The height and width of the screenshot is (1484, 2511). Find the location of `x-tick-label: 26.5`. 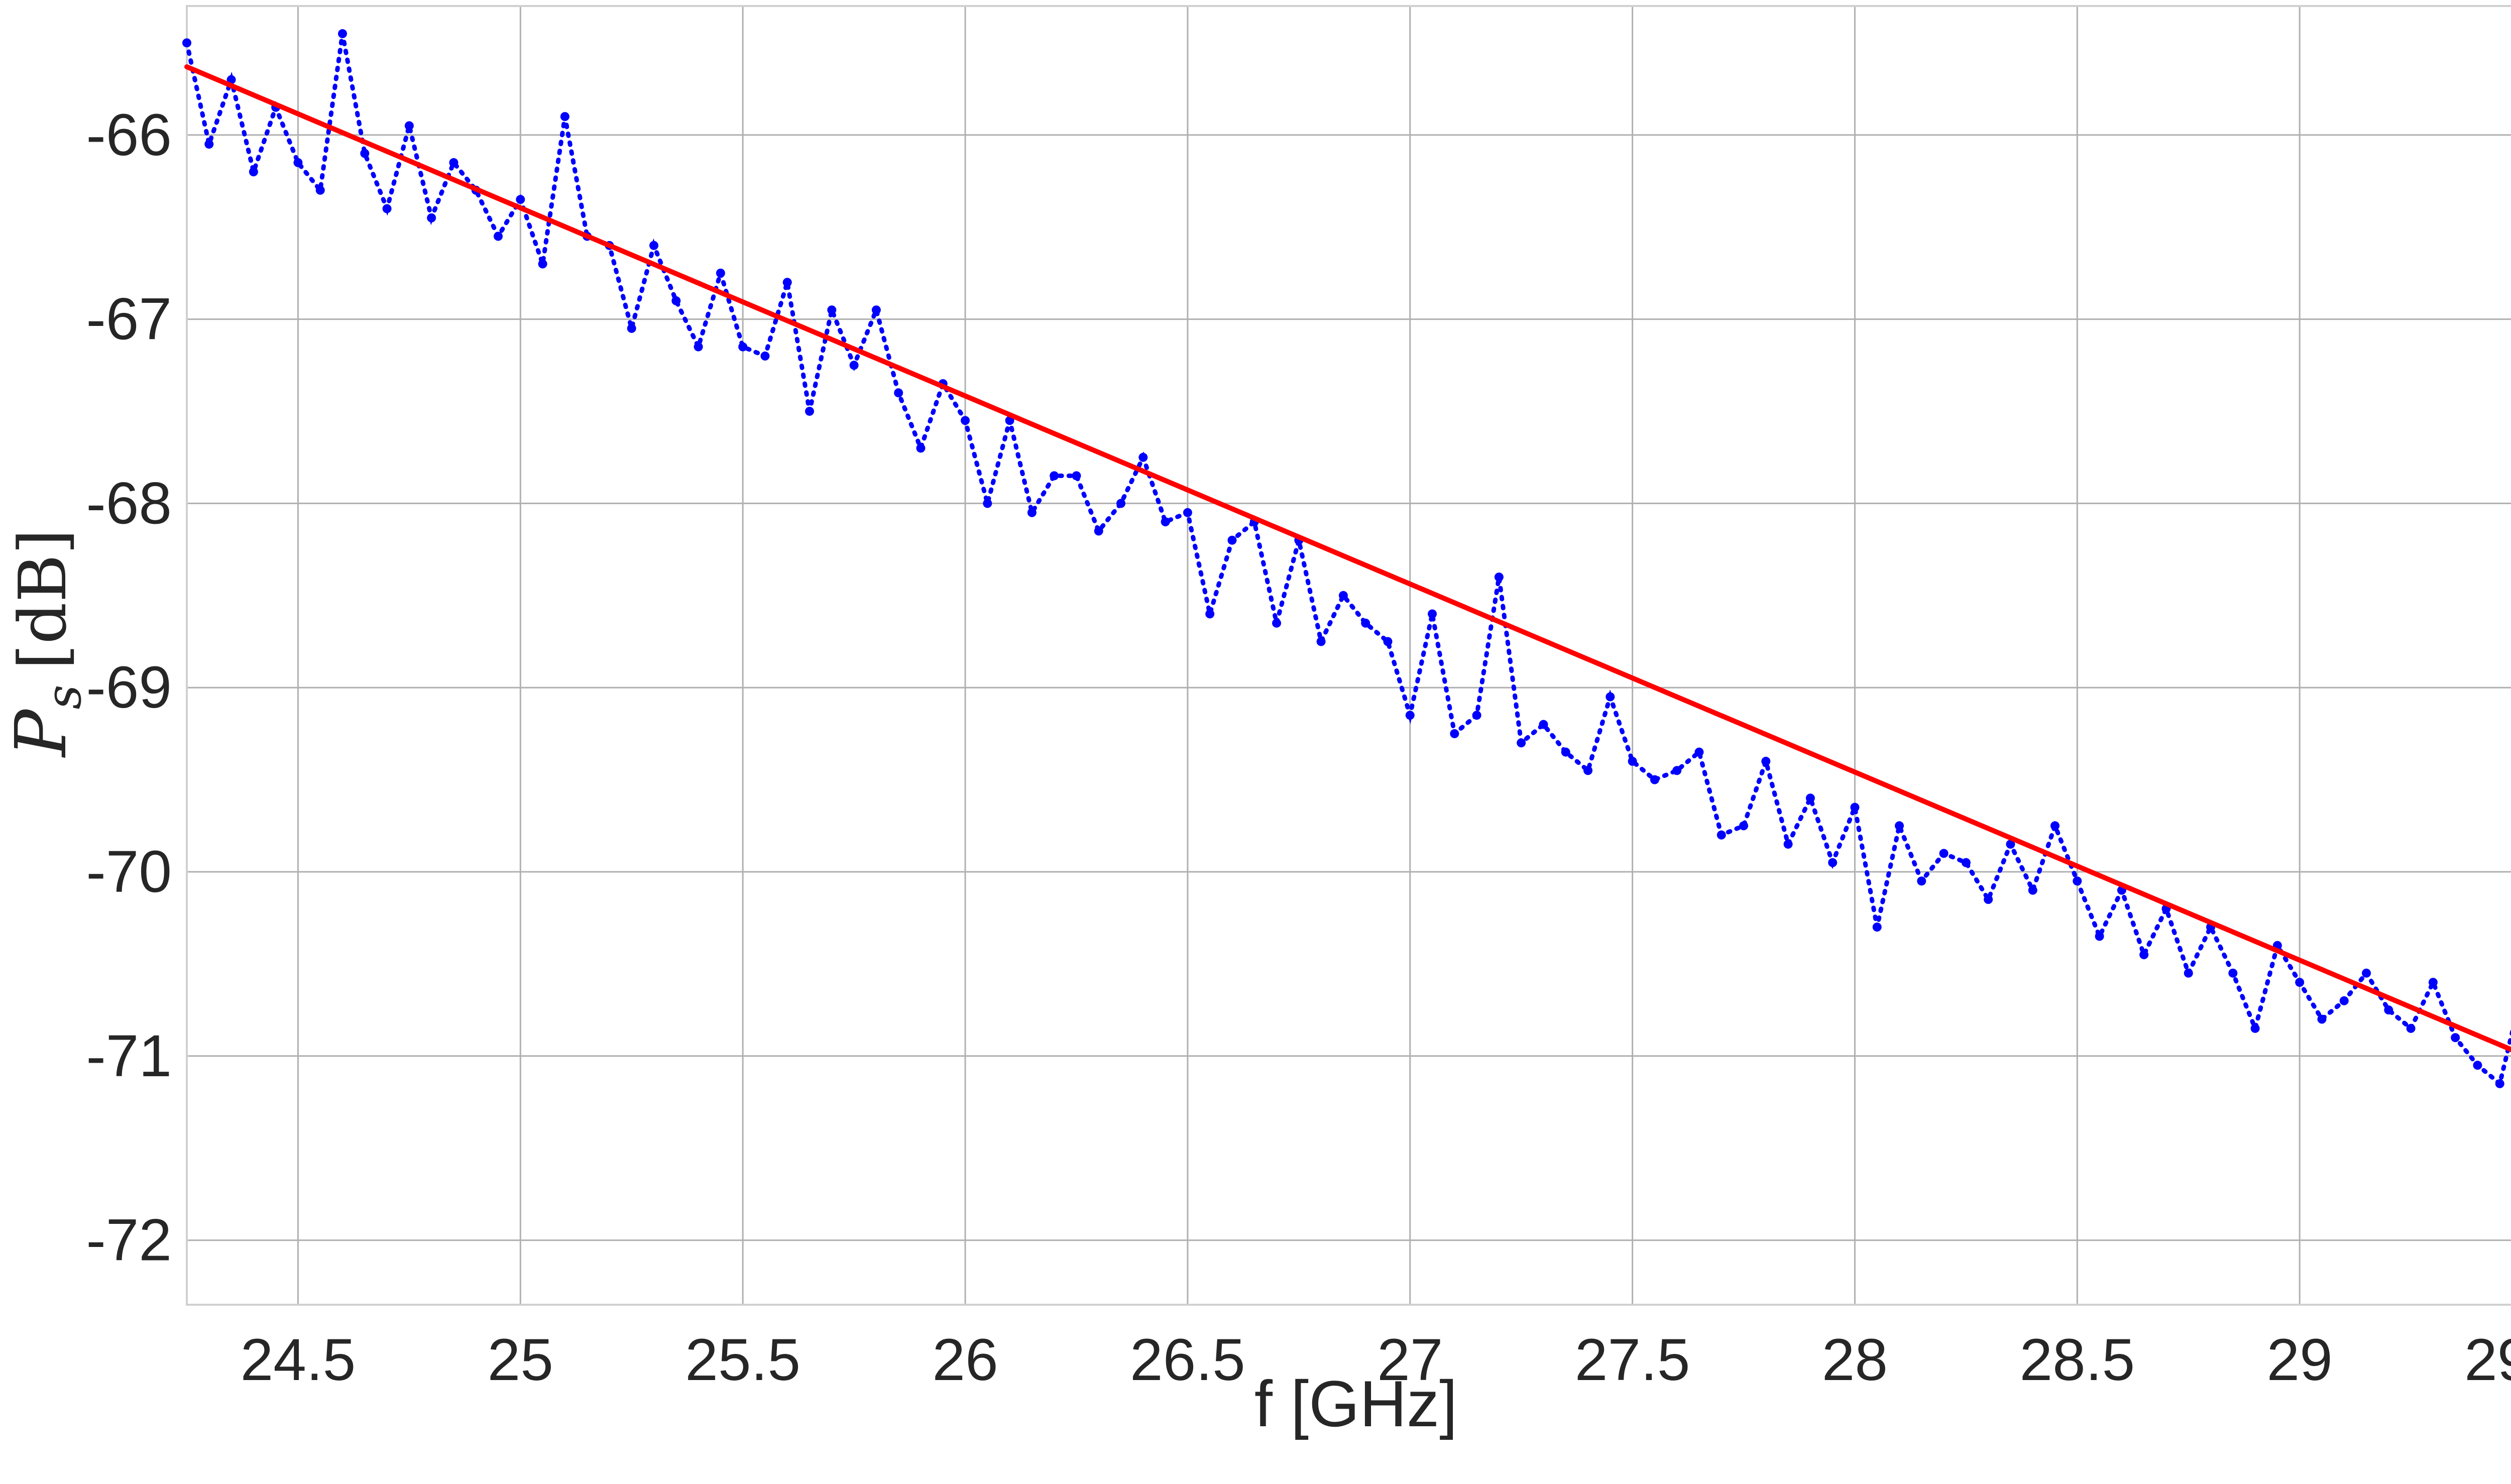

x-tick-label: 26.5 is located at coordinates (1187, 1360).